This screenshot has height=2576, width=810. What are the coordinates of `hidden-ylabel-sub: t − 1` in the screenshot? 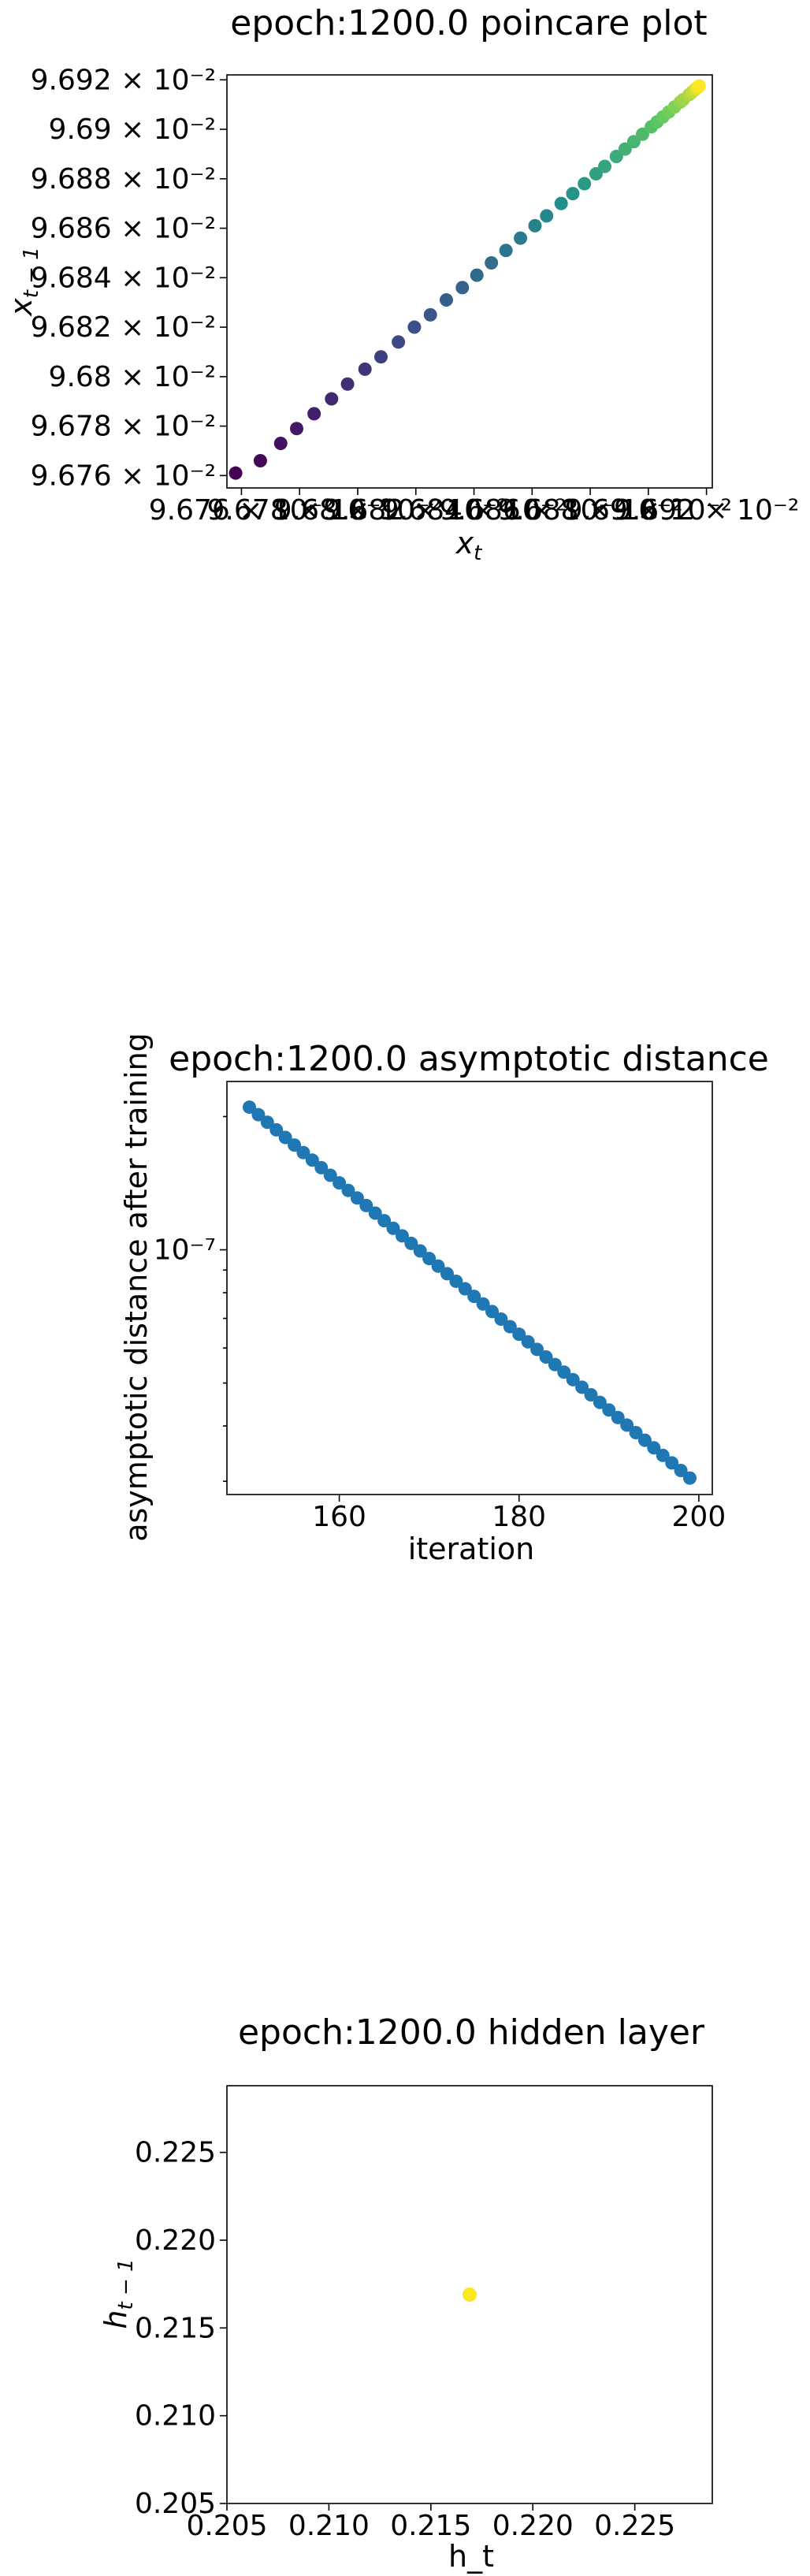 It's located at (126, 2284).